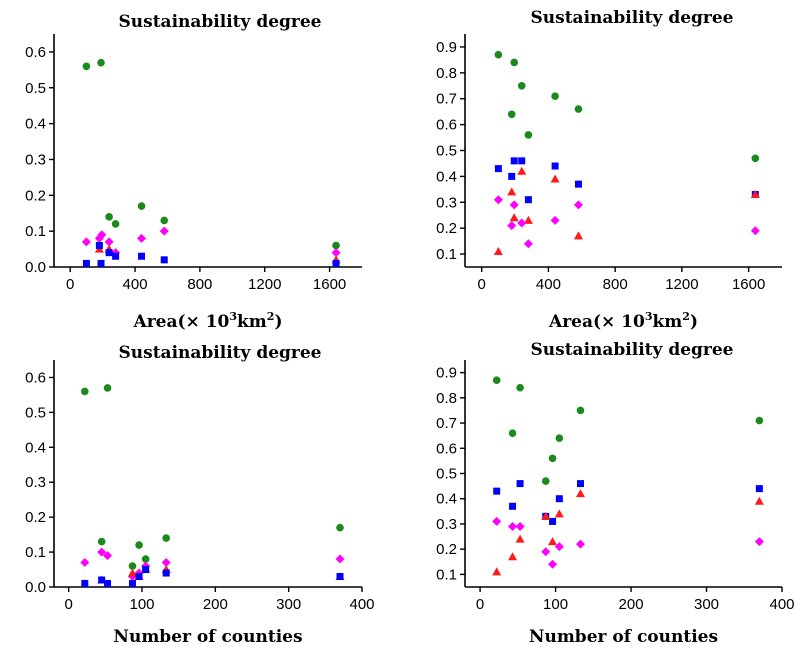 The height and width of the screenshot is (649, 800). Describe the element at coordinates (446, 423) in the screenshot. I see `y-tick-label: 0.7` at that location.